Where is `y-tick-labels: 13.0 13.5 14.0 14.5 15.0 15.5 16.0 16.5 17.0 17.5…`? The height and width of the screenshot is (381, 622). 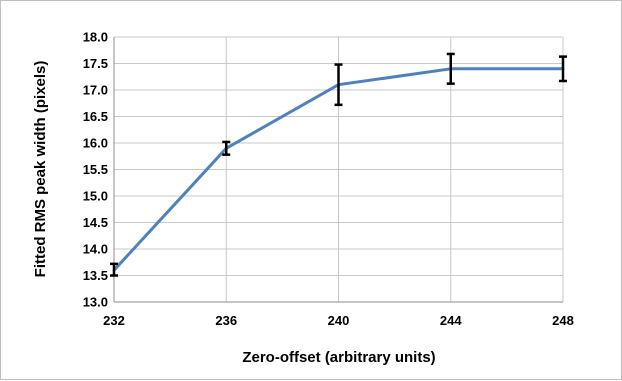 y-tick-labels: 13.0 13.5 14.0 14.5 15.0 15.5 16.0 16.5 17.0 17.5… is located at coordinates (95, 170).